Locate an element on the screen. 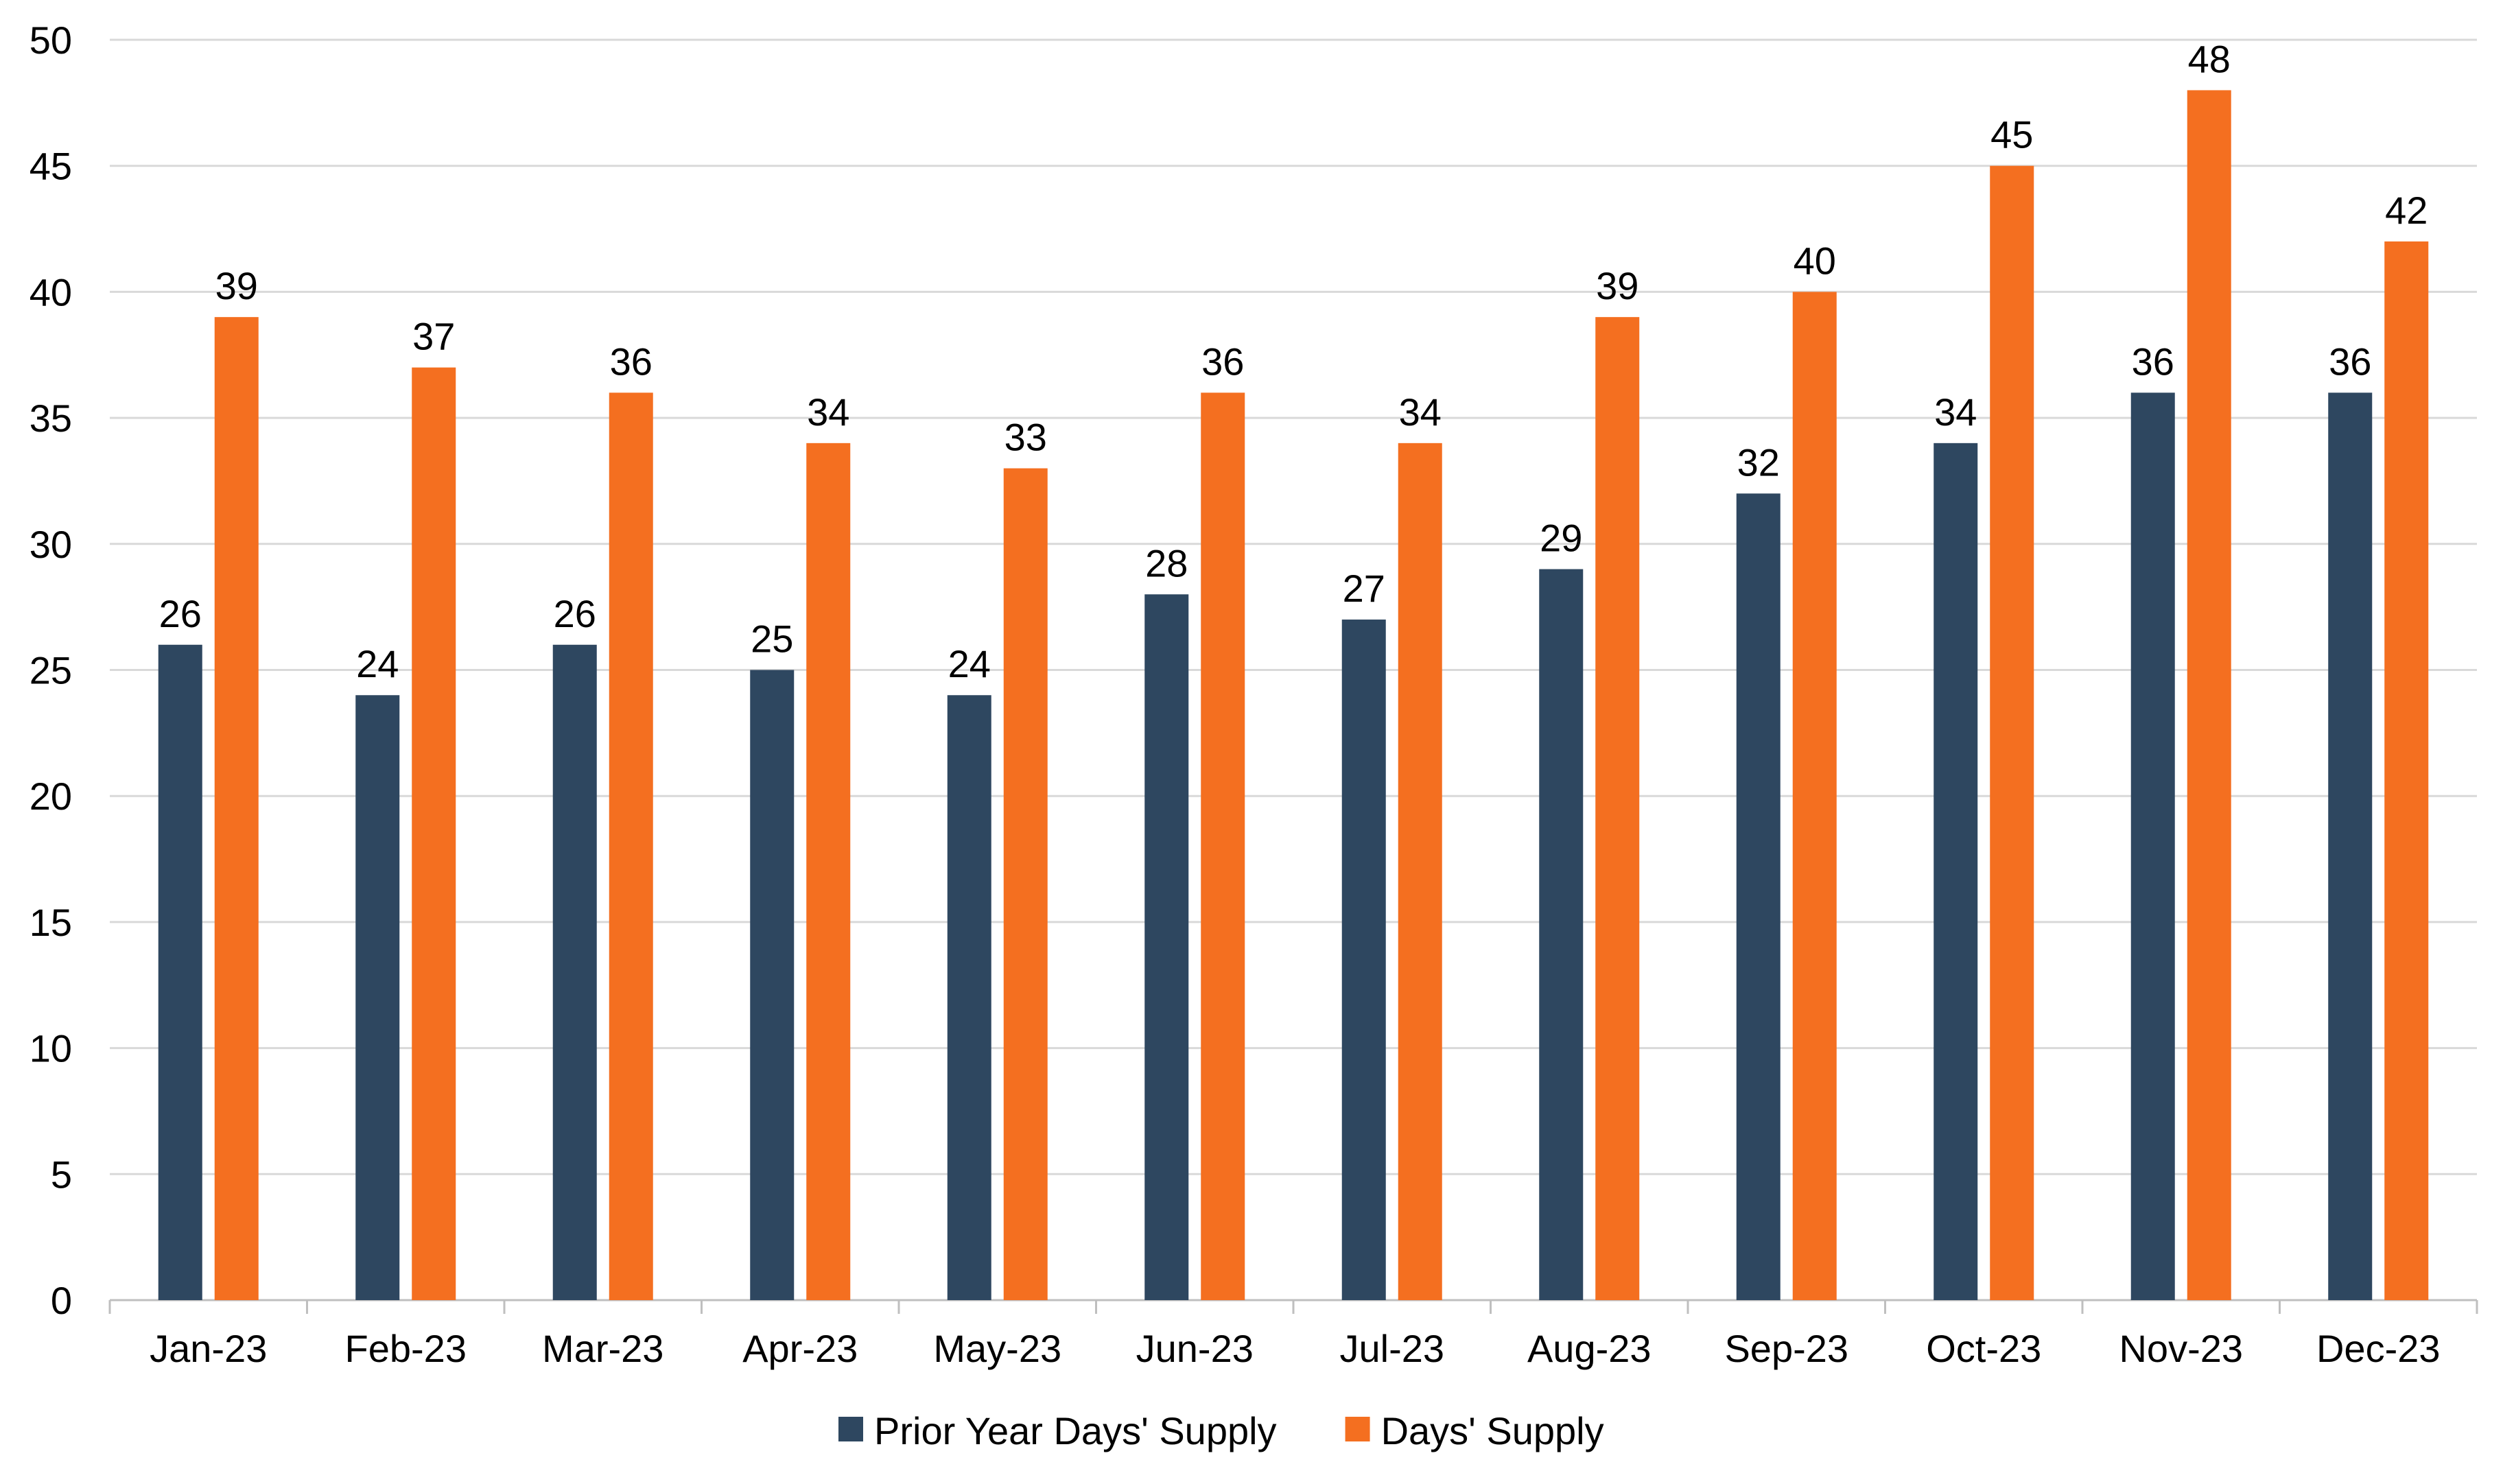 This screenshot has width=2503, height=1484. x-tick-label: Oct-23 is located at coordinates (1984, 1348).